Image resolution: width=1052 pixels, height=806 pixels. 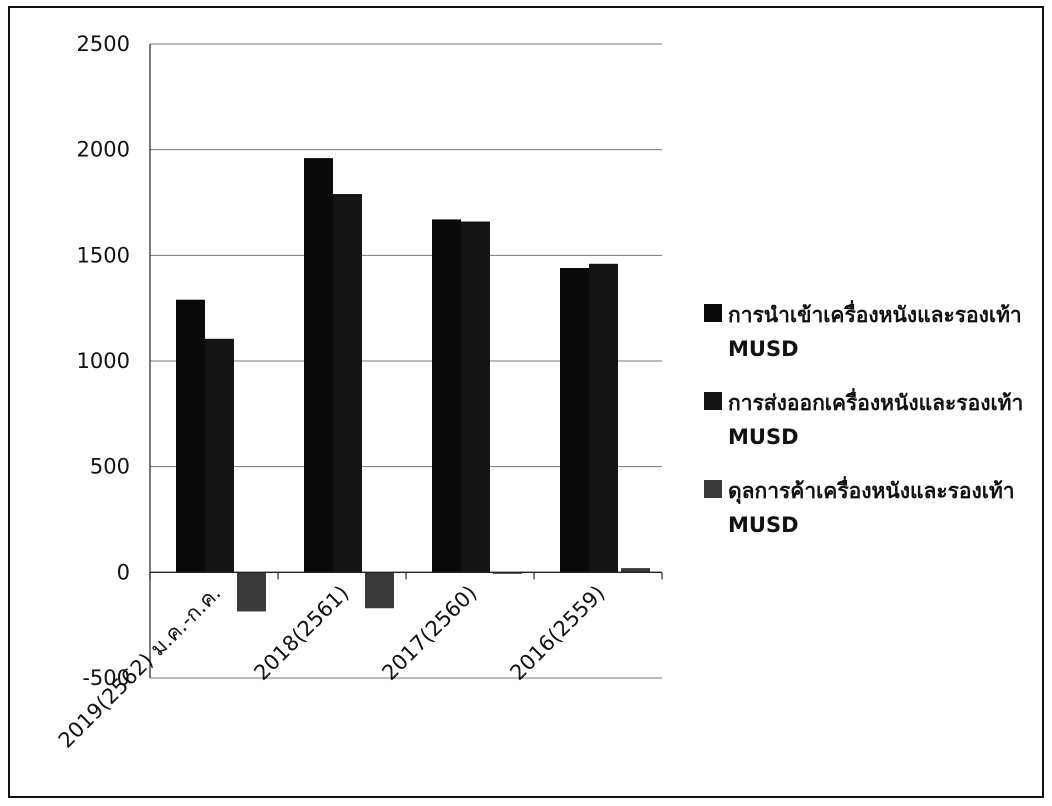 I want to click on y-tick-label: 0, so click(x=123, y=572).